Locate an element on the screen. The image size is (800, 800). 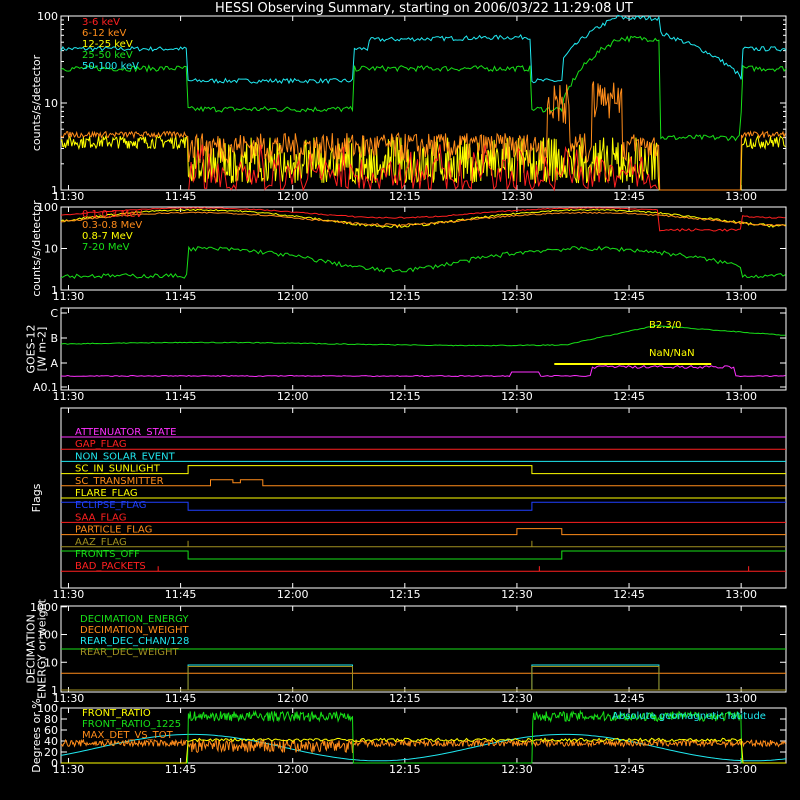
flag-label: PARTICLE_FLAG is located at coordinates (113, 530).